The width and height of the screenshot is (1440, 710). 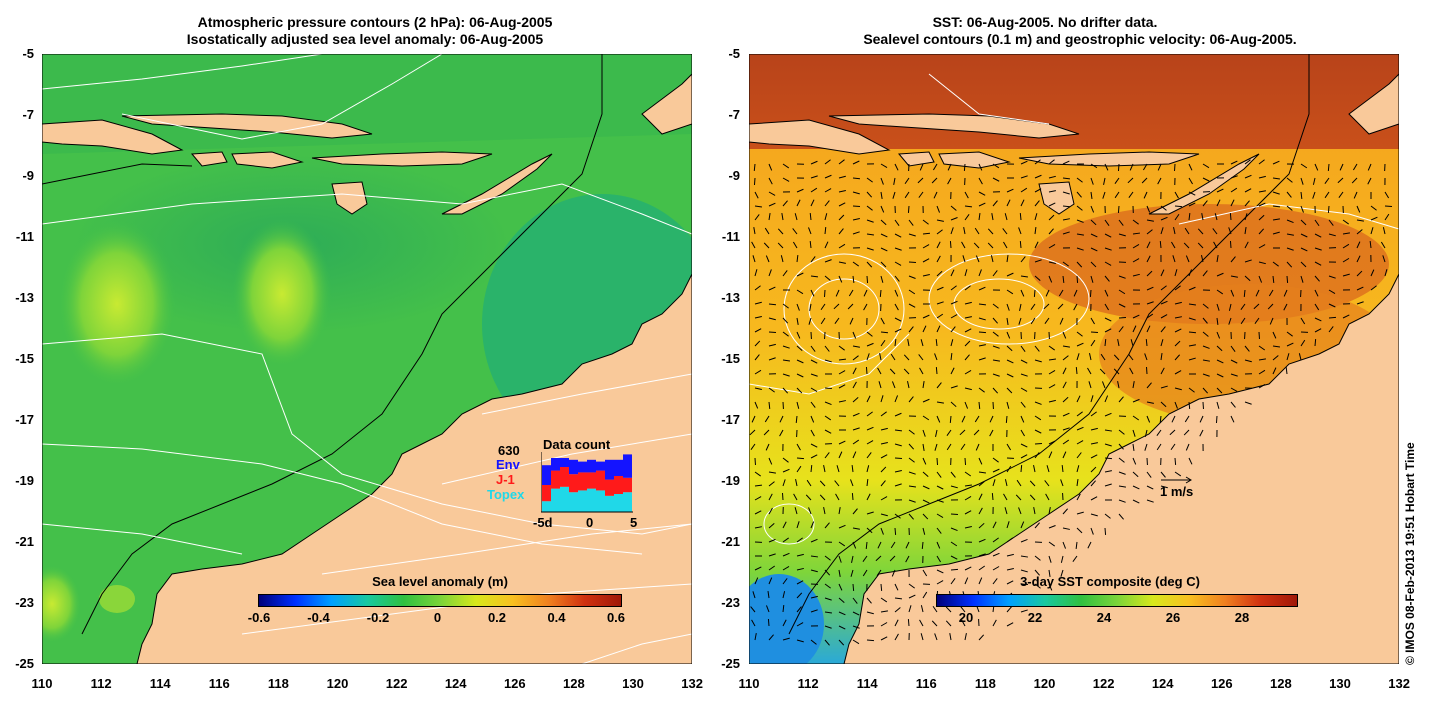 What do you see at coordinates (590, 522) in the screenshot?
I see `hist-tick-1: 0` at bounding box center [590, 522].